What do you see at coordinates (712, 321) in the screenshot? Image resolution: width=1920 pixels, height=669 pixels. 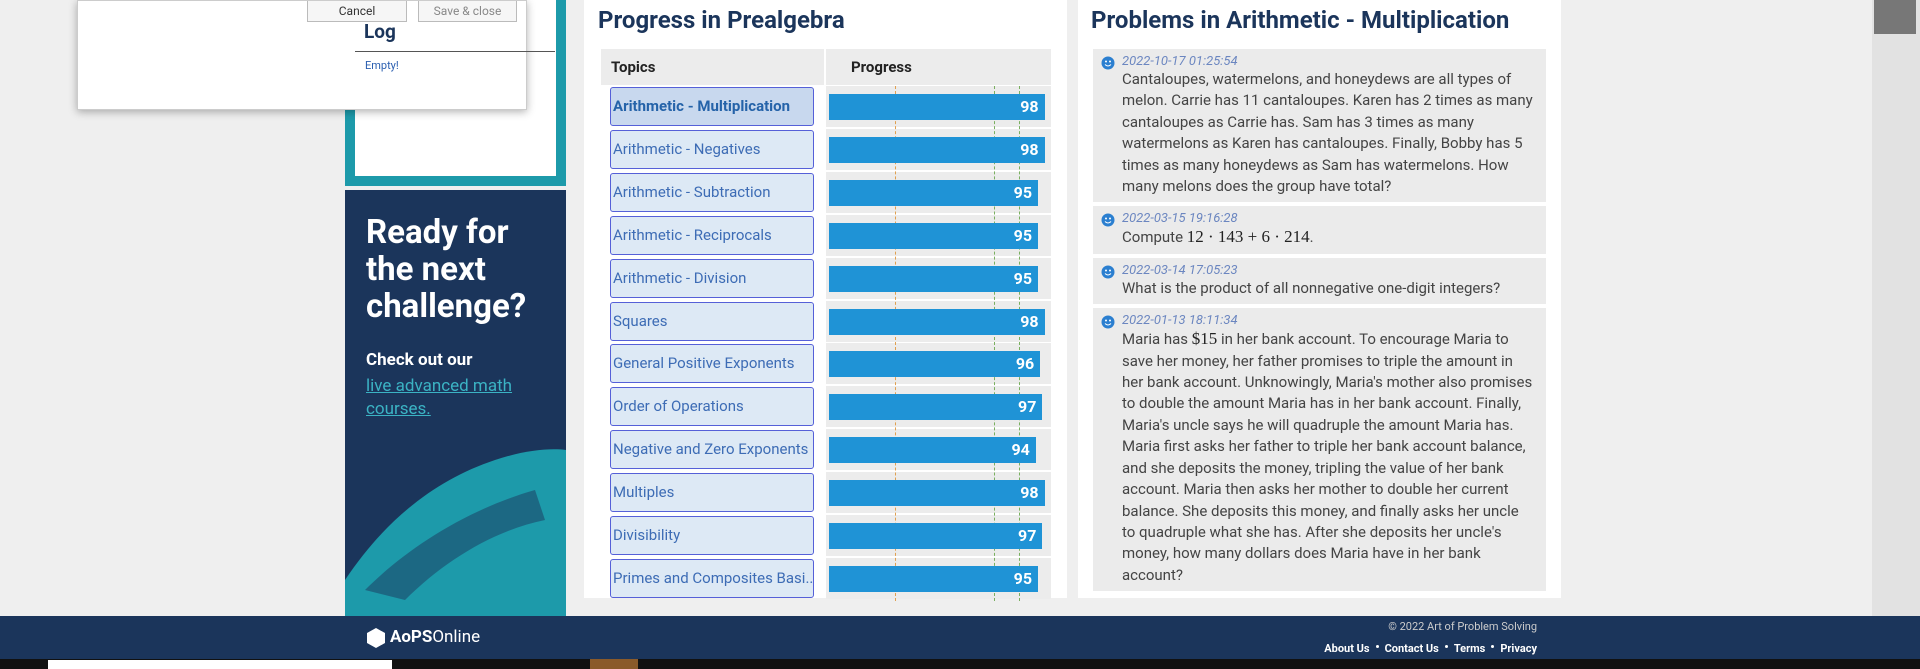 I see `topic-button: Squares` at bounding box center [712, 321].